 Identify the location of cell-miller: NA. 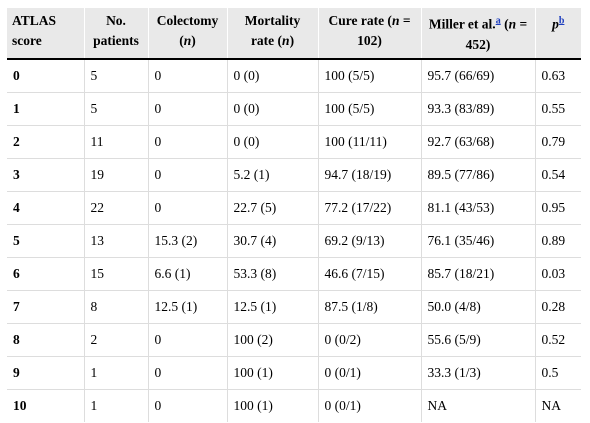
(477, 405).